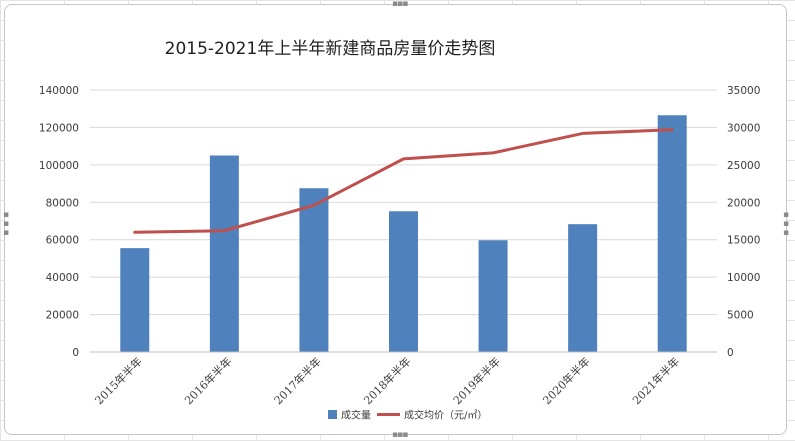  Describe the element at coordinates (62, 316) in the screenshot. I see `y-left-tick-label: 20000` at that location.